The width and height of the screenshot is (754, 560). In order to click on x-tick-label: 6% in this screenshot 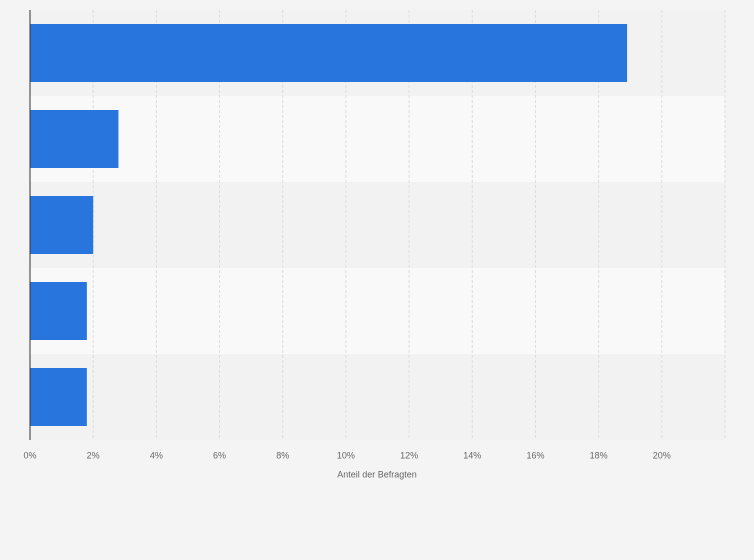, I will do `click(219, 455)`.